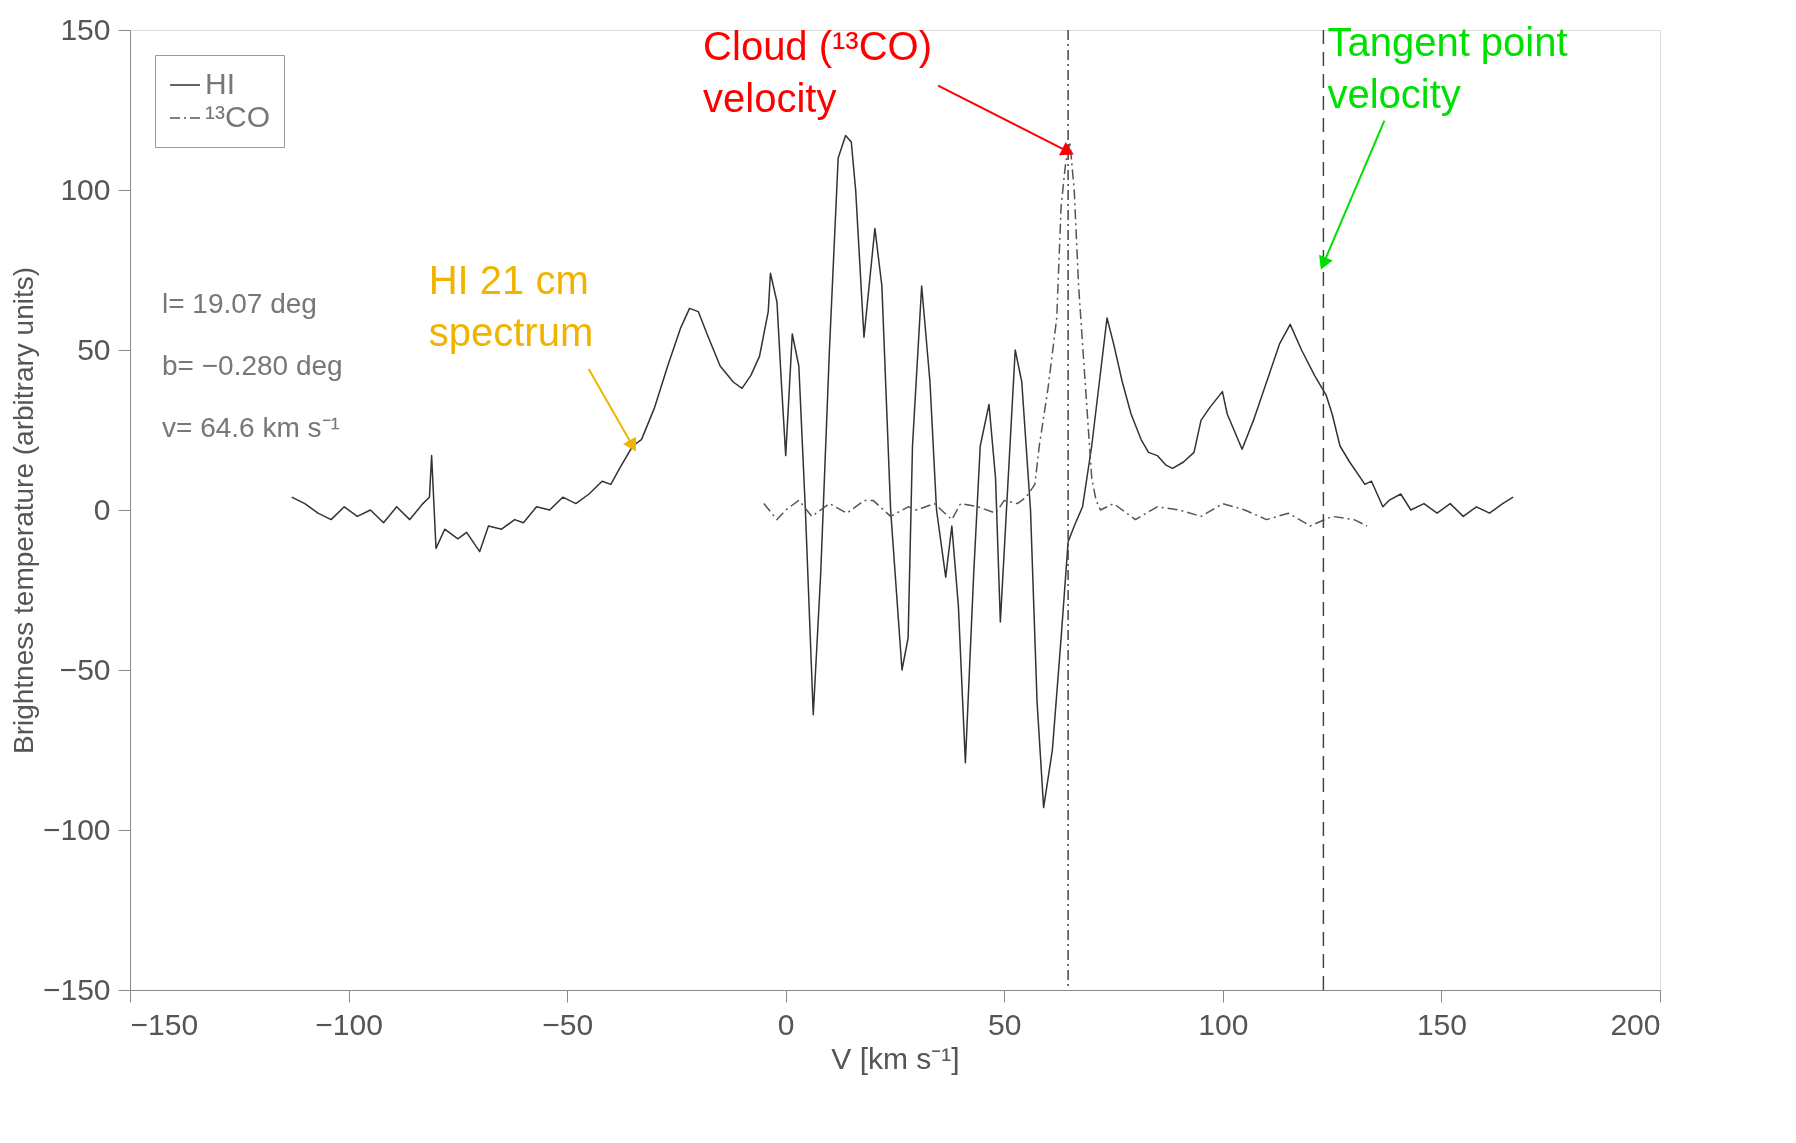  What do you see at coordinates (239, 303) in the screenshot?
I see `annotation: l= 19.07 deg` at bounding box center [239, 303].